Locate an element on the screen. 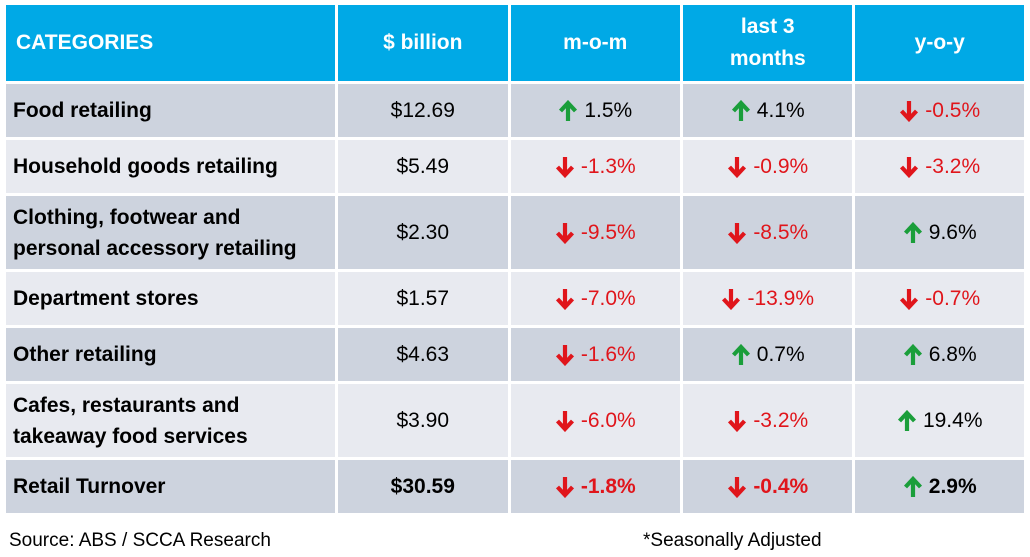  change-value: 1.5% is located at coordinates (595, 111).